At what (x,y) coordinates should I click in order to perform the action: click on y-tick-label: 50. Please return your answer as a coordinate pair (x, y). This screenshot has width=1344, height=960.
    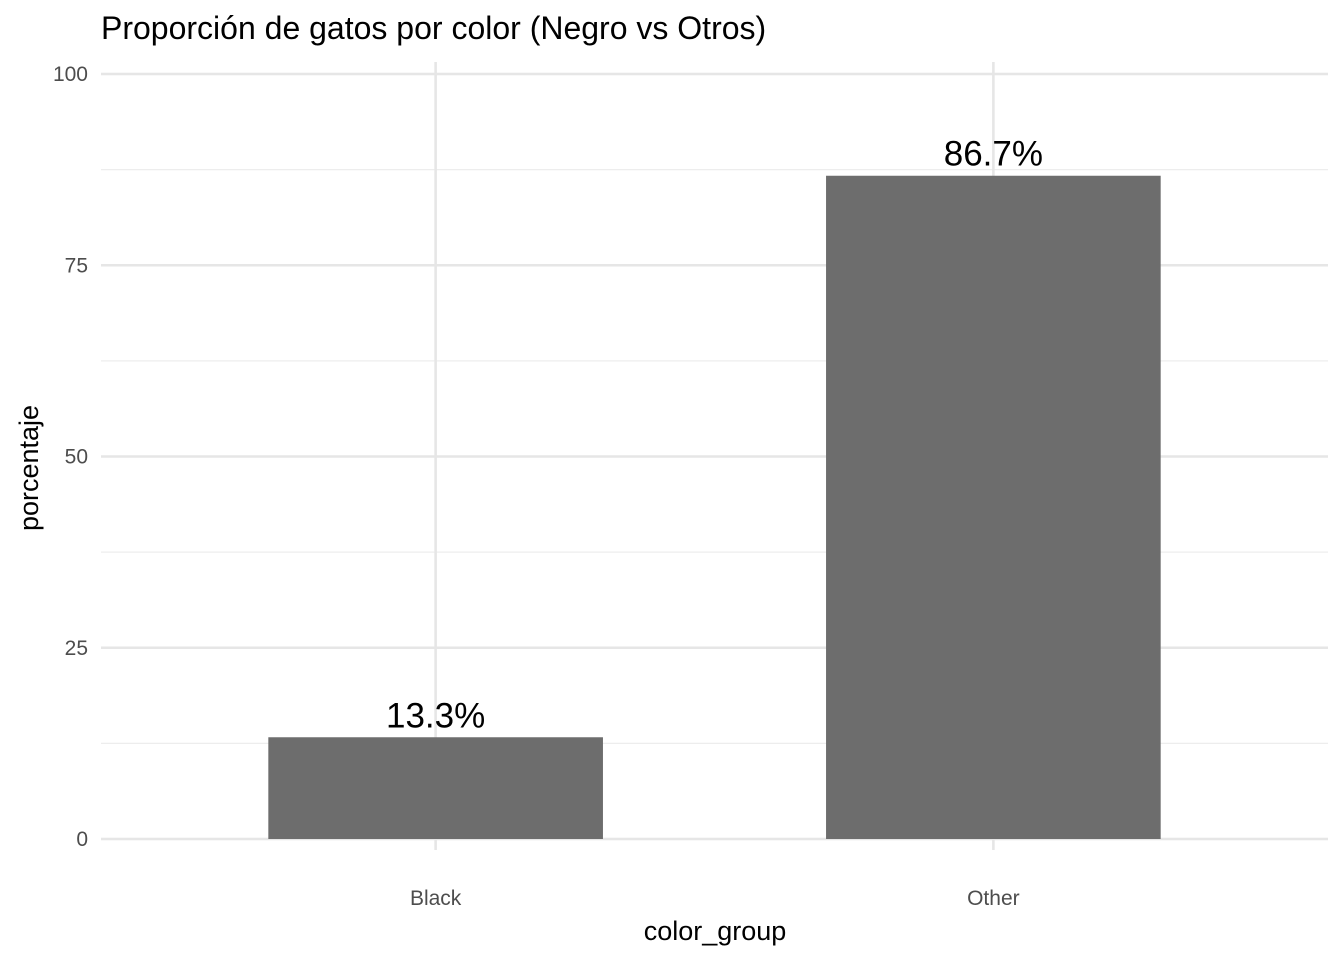
    Looking at the image, I should click on (76, 457).